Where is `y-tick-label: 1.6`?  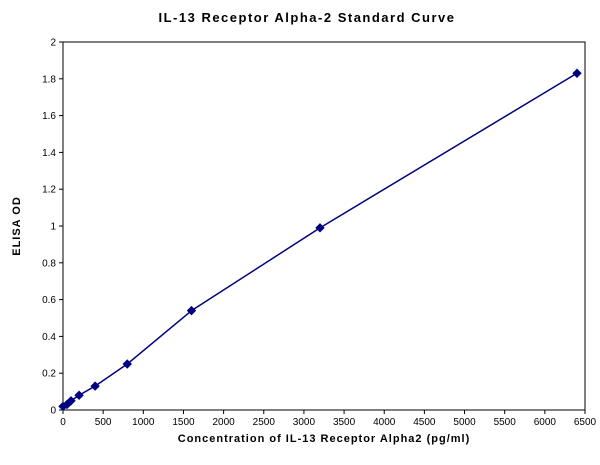 y-tick-label: 1.6 is located at coordinates (49, 116).